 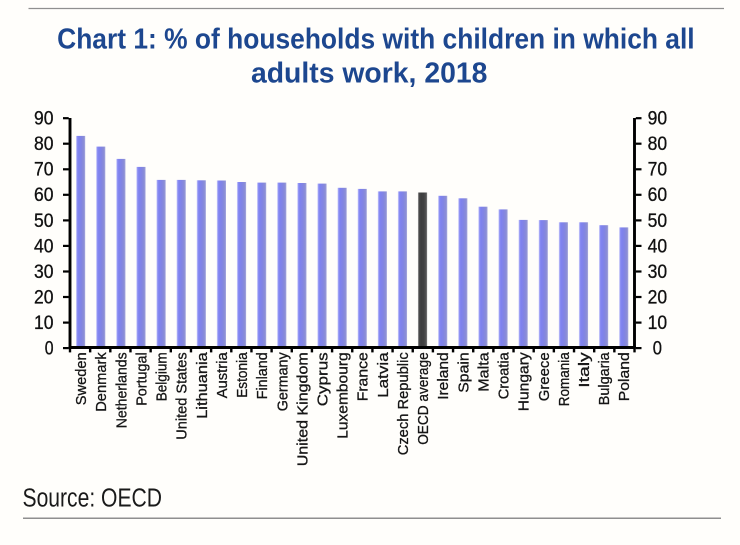 I want to click on svg-text: Portugal, so click(x=141, y=379).